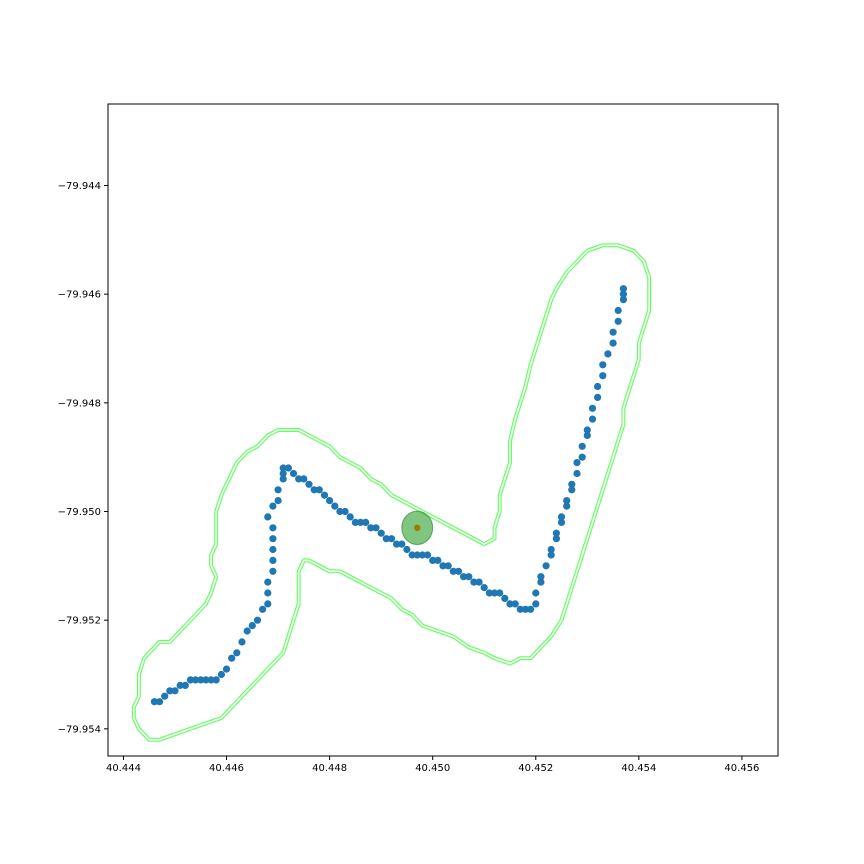 The image size is (864, 864). What do you see at coordinates (79, 621) in the screenshot?
I see `y-tick-label: −79.952` at bounding box center [79, 621].